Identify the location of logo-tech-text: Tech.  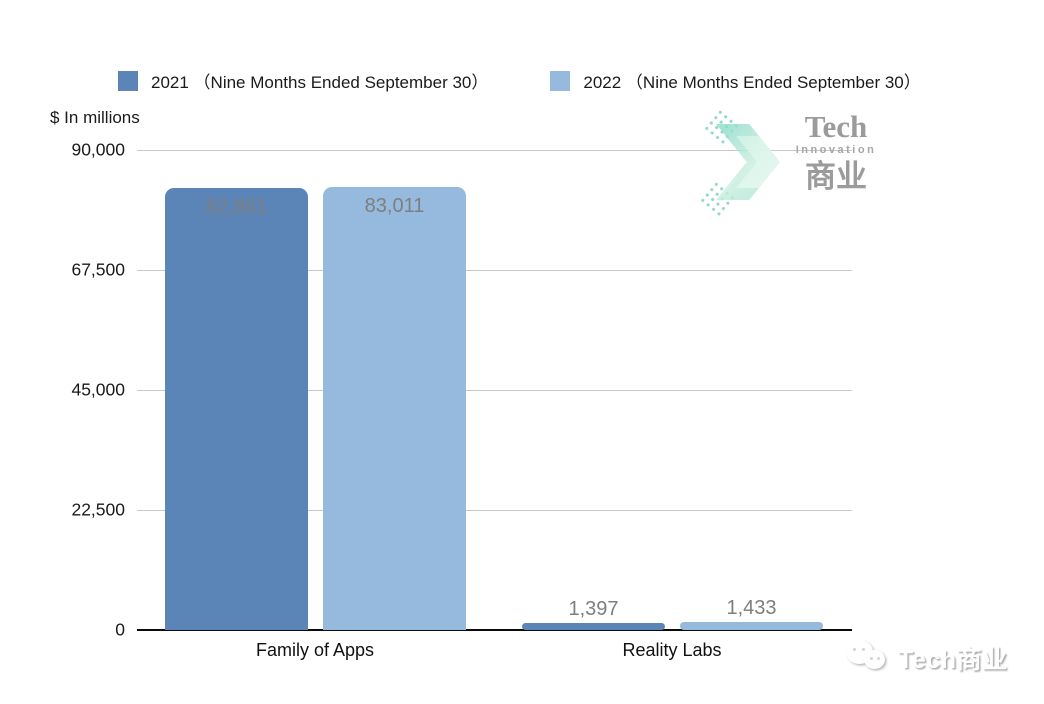
(836, 126).